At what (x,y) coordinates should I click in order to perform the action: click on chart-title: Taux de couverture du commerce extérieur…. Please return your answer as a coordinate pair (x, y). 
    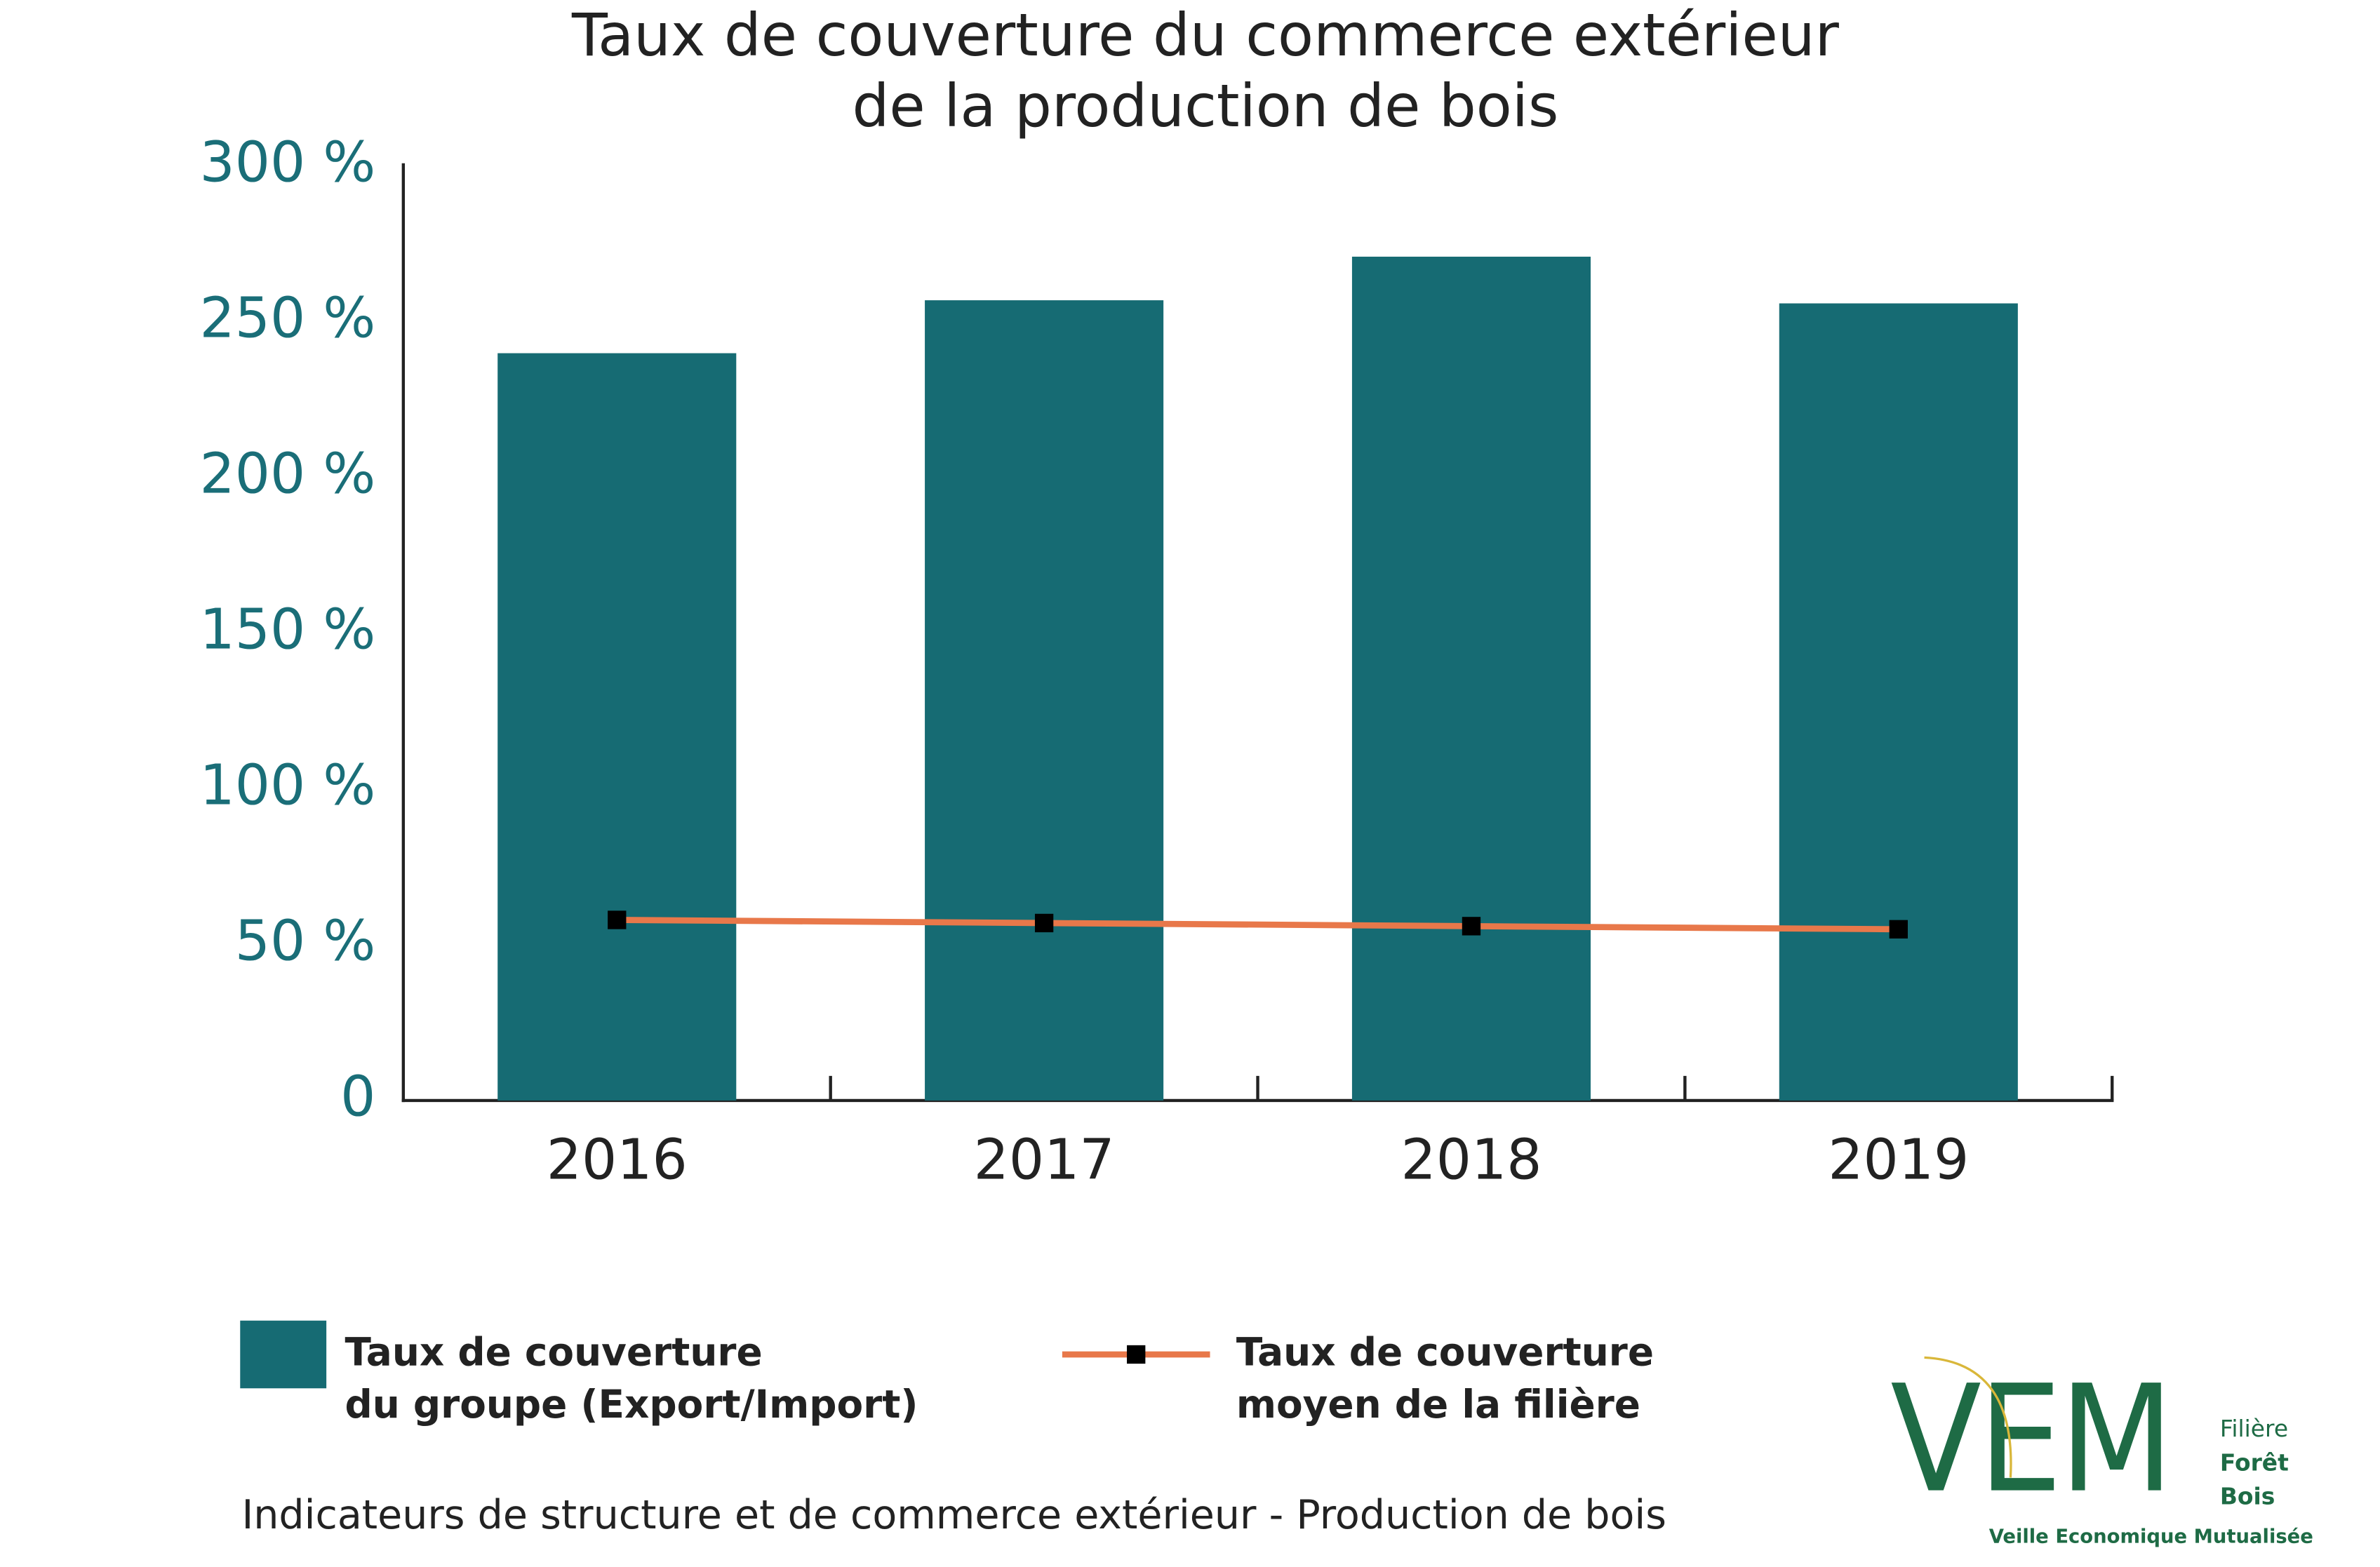
    Looking at the image, I should click on (1205, 70).